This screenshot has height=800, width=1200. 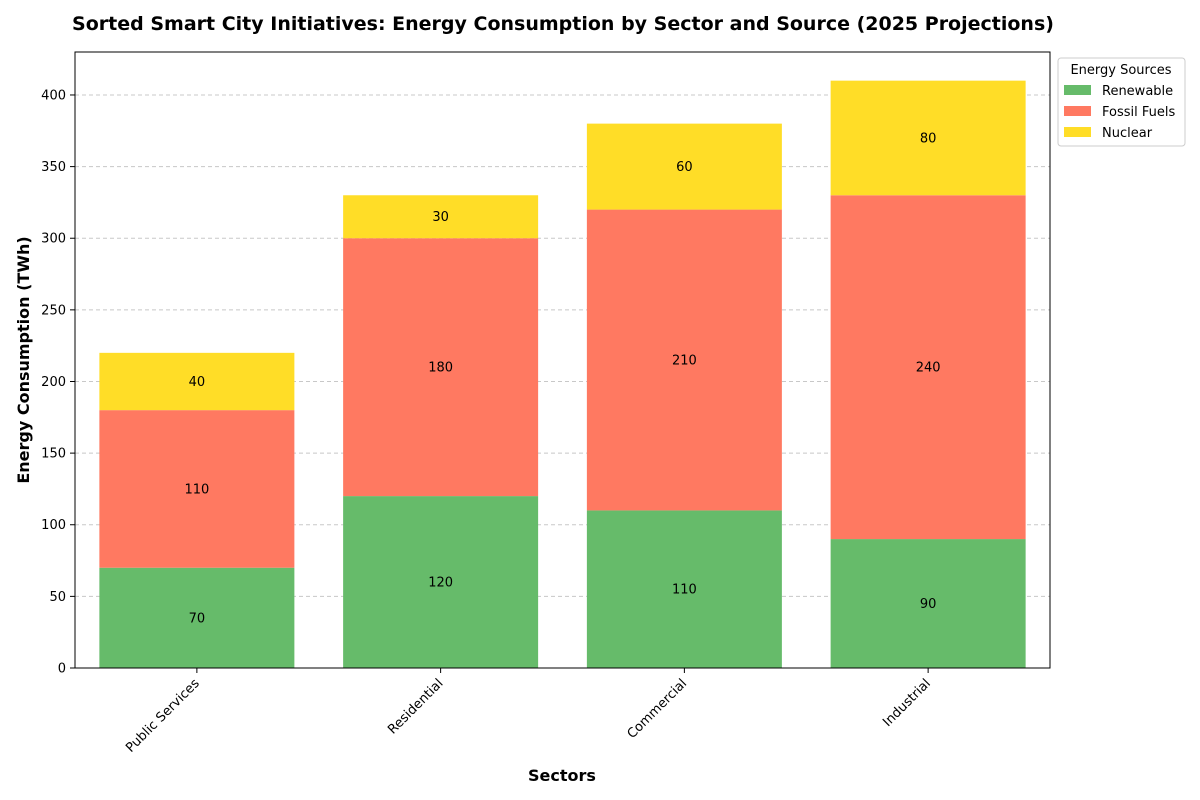 I want to click on legend-items: Renewable Fossil Fuels Nuclear, so click(x=1119, y=112).